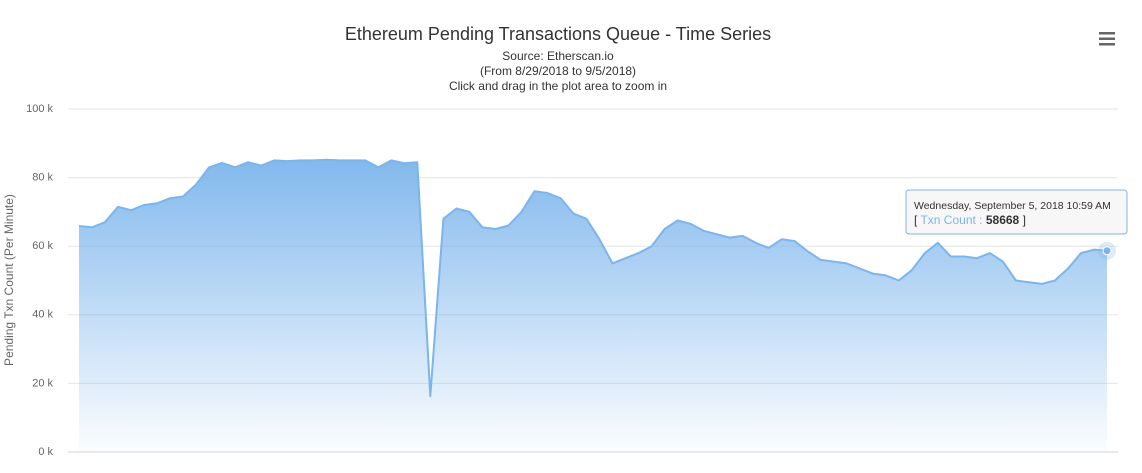  Describe the element at coordinates (42, 315) in the screenshot. I see `y-tick-label: 40 k` at that location.